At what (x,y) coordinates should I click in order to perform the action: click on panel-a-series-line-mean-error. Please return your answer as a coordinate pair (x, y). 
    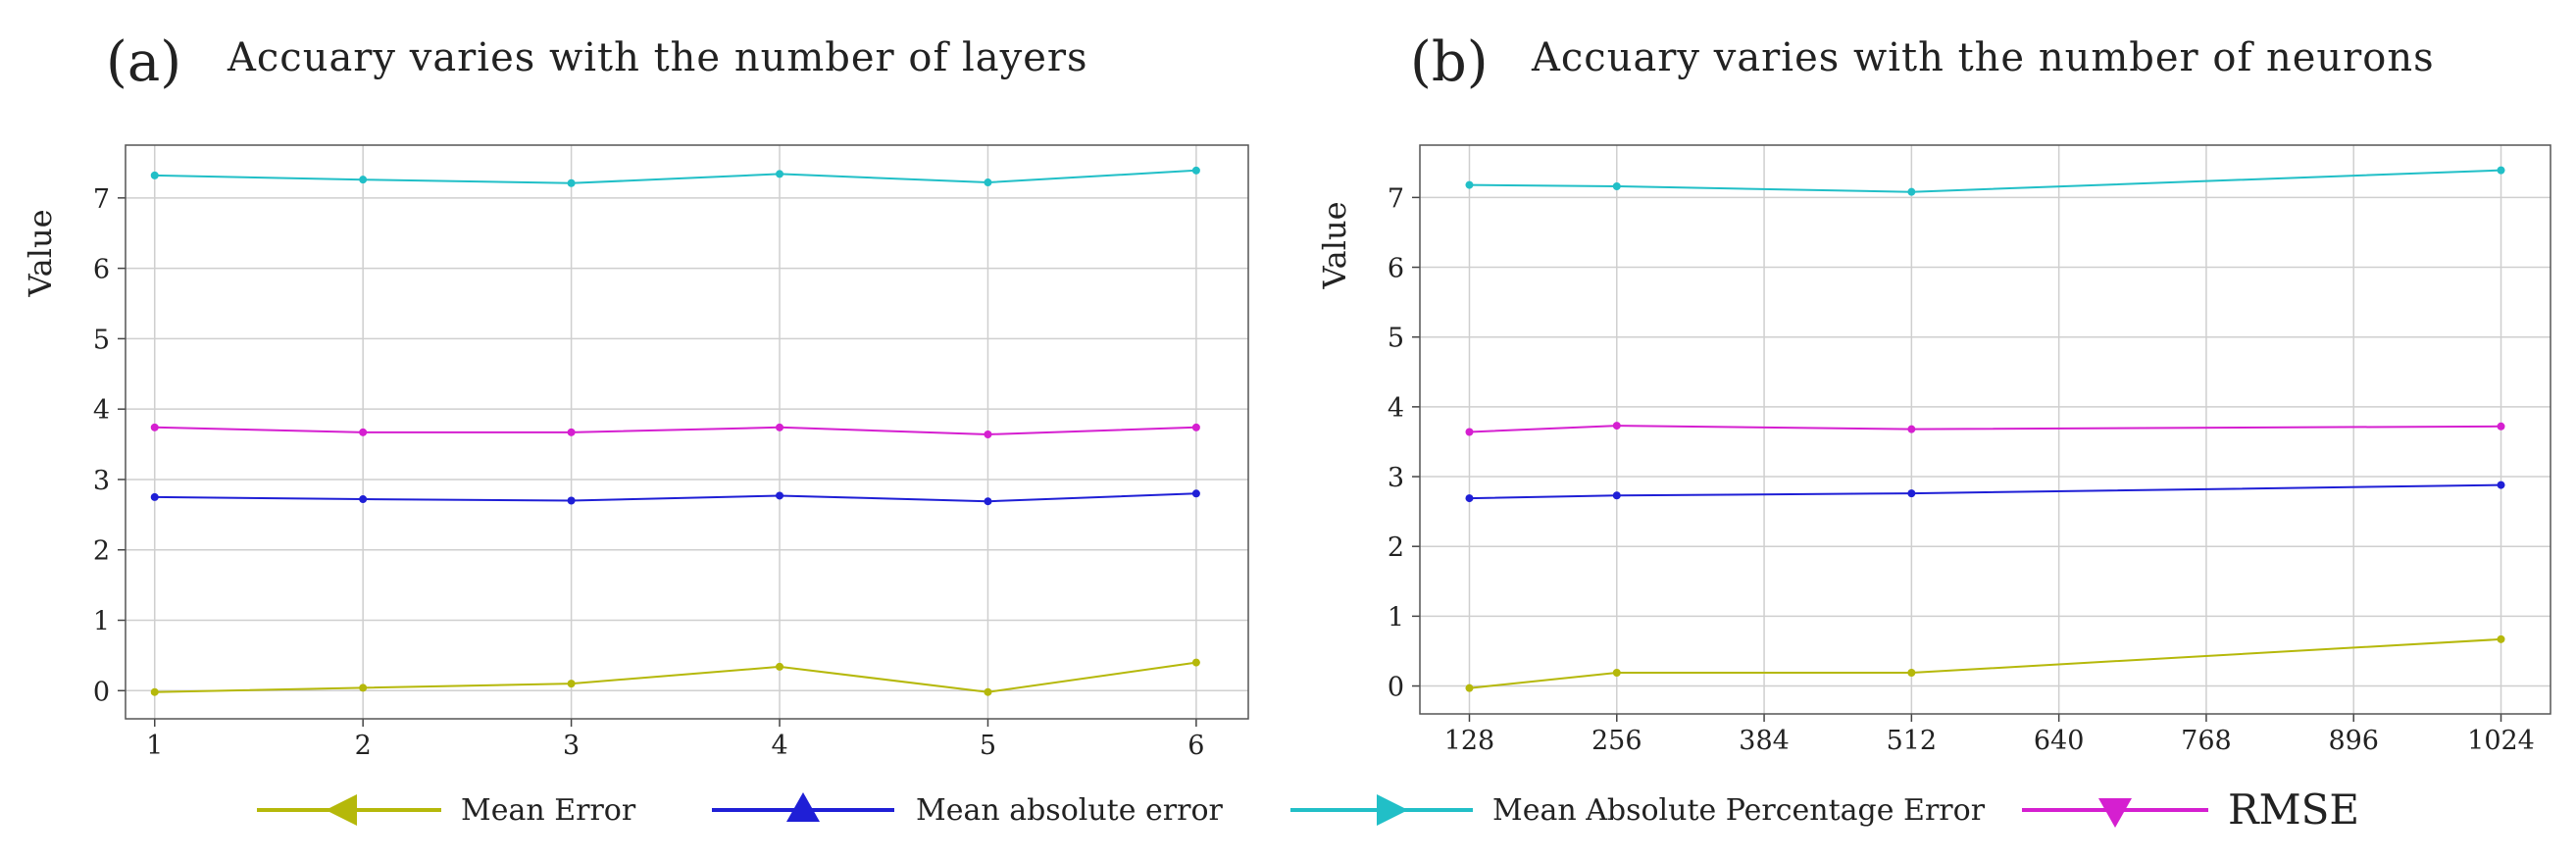
    Looking at the image, I should click on (676, 677).